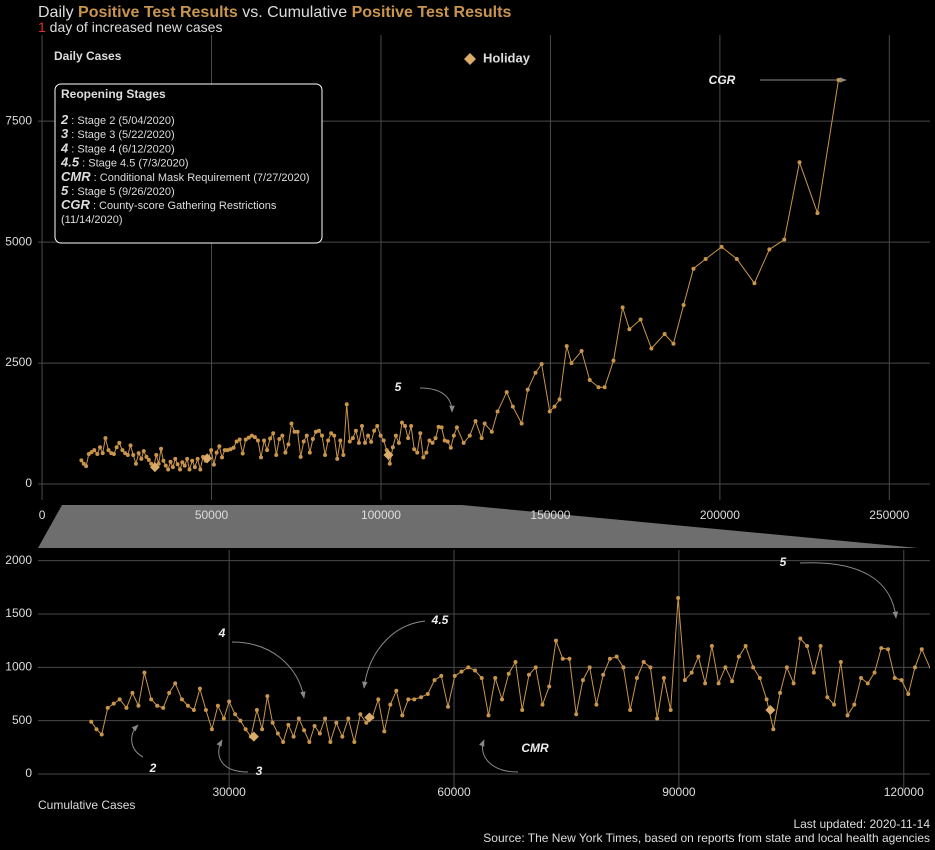 The height and width of the screenshot is (850, 935). I want to click on stage-code: 2, so click(64, 119).